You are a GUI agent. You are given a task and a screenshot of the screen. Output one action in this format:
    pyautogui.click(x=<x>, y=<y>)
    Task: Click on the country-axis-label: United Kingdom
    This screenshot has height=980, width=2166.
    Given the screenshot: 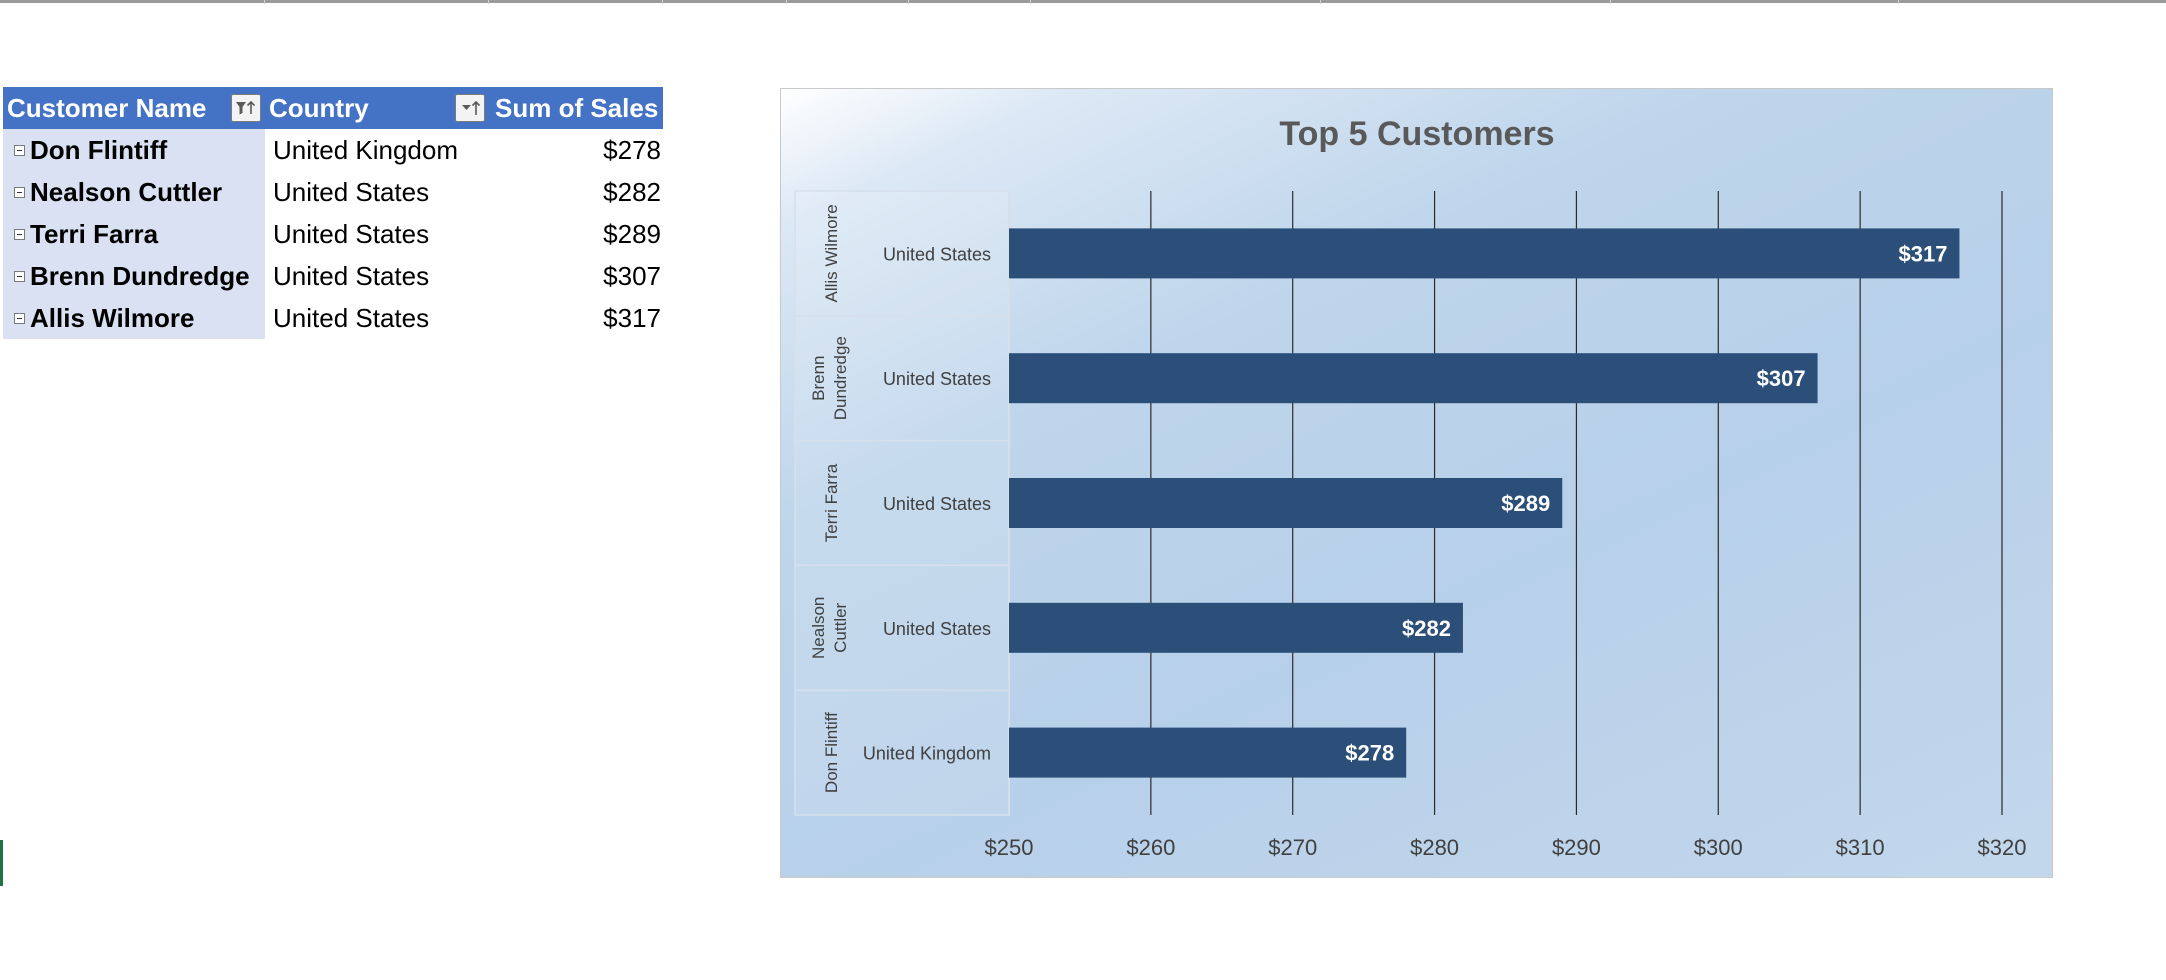 What is the action you would take?
    pyautogui.click(x=927, y=754)
    